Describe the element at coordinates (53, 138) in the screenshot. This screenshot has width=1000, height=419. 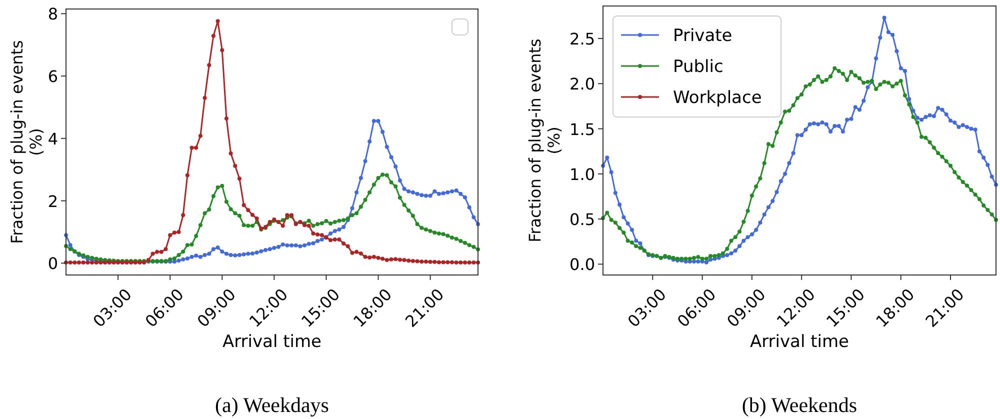
I see `y-tick-label: 4` at that location.